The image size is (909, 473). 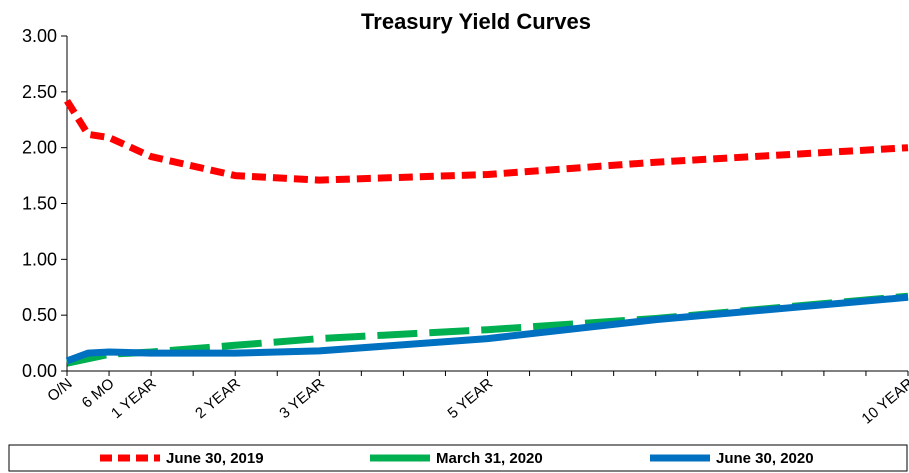 I want to click on x-tick-label: 5 YEAR, so click(x=470, y=398).